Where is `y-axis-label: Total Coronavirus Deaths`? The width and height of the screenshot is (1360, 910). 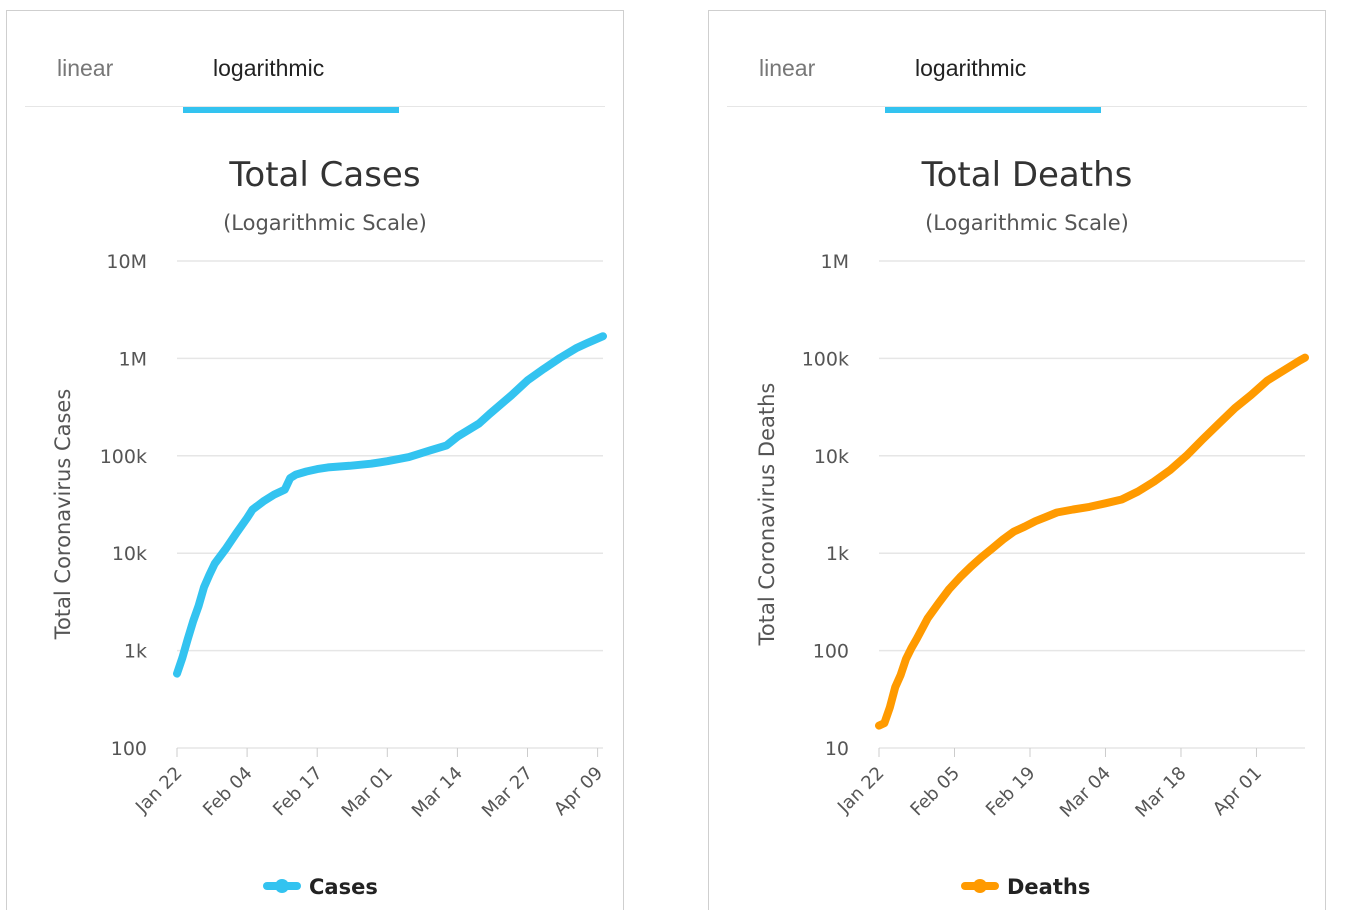
y-axis-label: Total Coronavirus Deaths is located at coordinates (767, 515).